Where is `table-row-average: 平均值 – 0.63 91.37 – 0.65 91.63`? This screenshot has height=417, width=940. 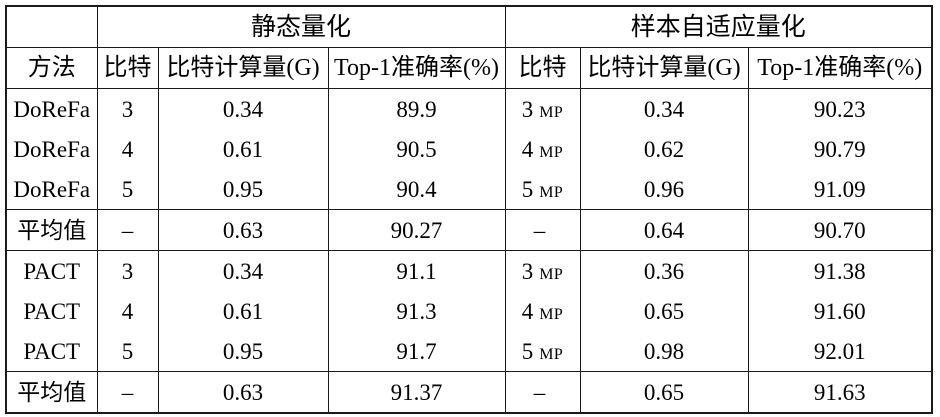
table-row-average: 平均值 – 0.63 91.37 – 0.65 91.63 is located at coordinates (469, 392).